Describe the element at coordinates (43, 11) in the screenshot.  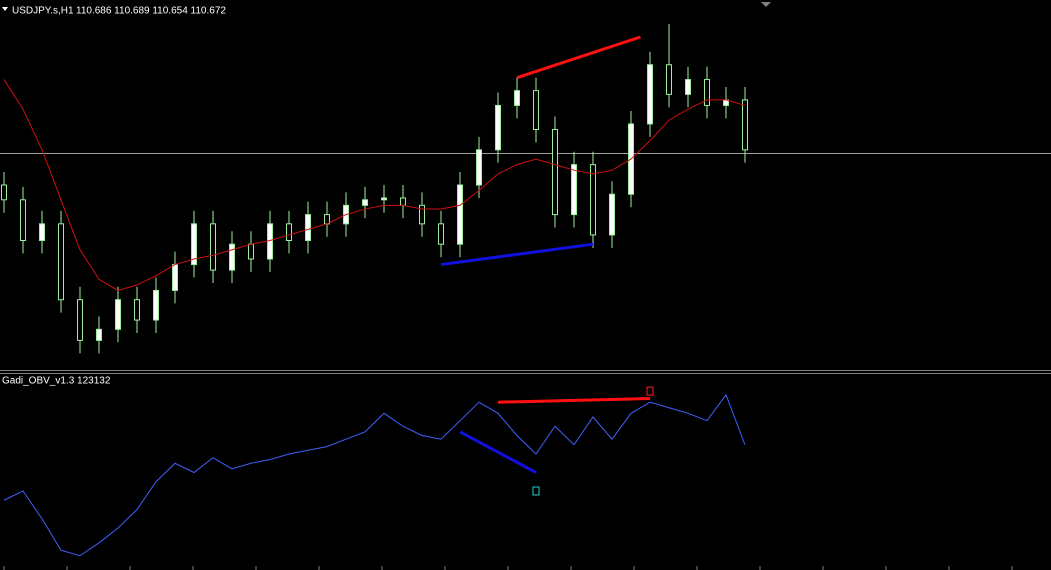
I see `symbol: USDJPY.s,H1` at that location.